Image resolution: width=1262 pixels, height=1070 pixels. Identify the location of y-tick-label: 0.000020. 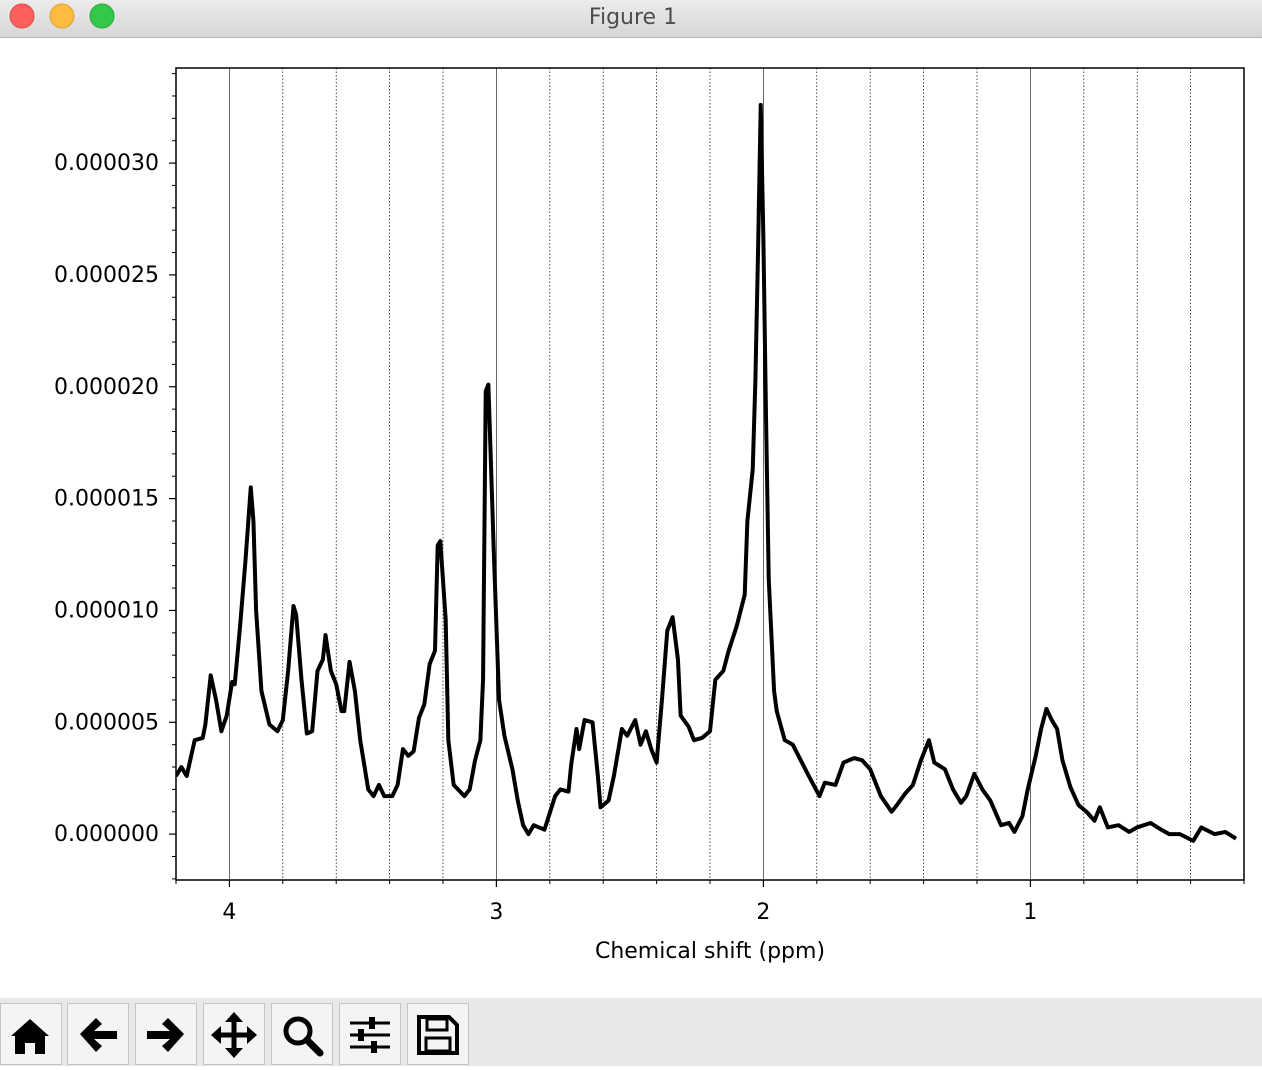
(106, 387).